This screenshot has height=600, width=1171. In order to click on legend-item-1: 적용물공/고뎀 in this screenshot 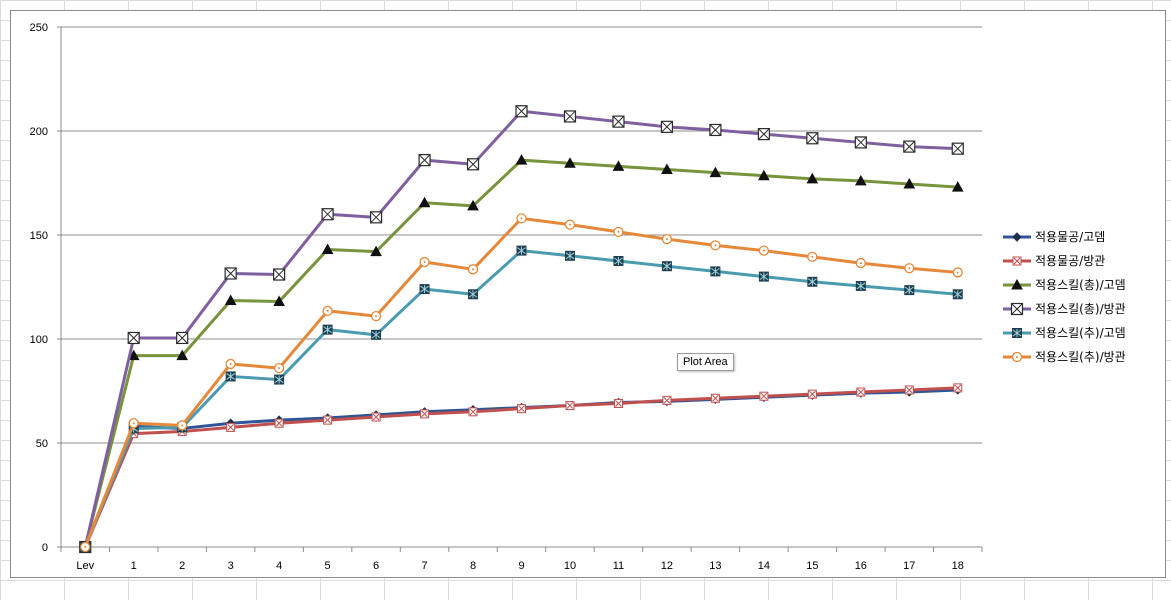, I will do `click(1054, 237)`.